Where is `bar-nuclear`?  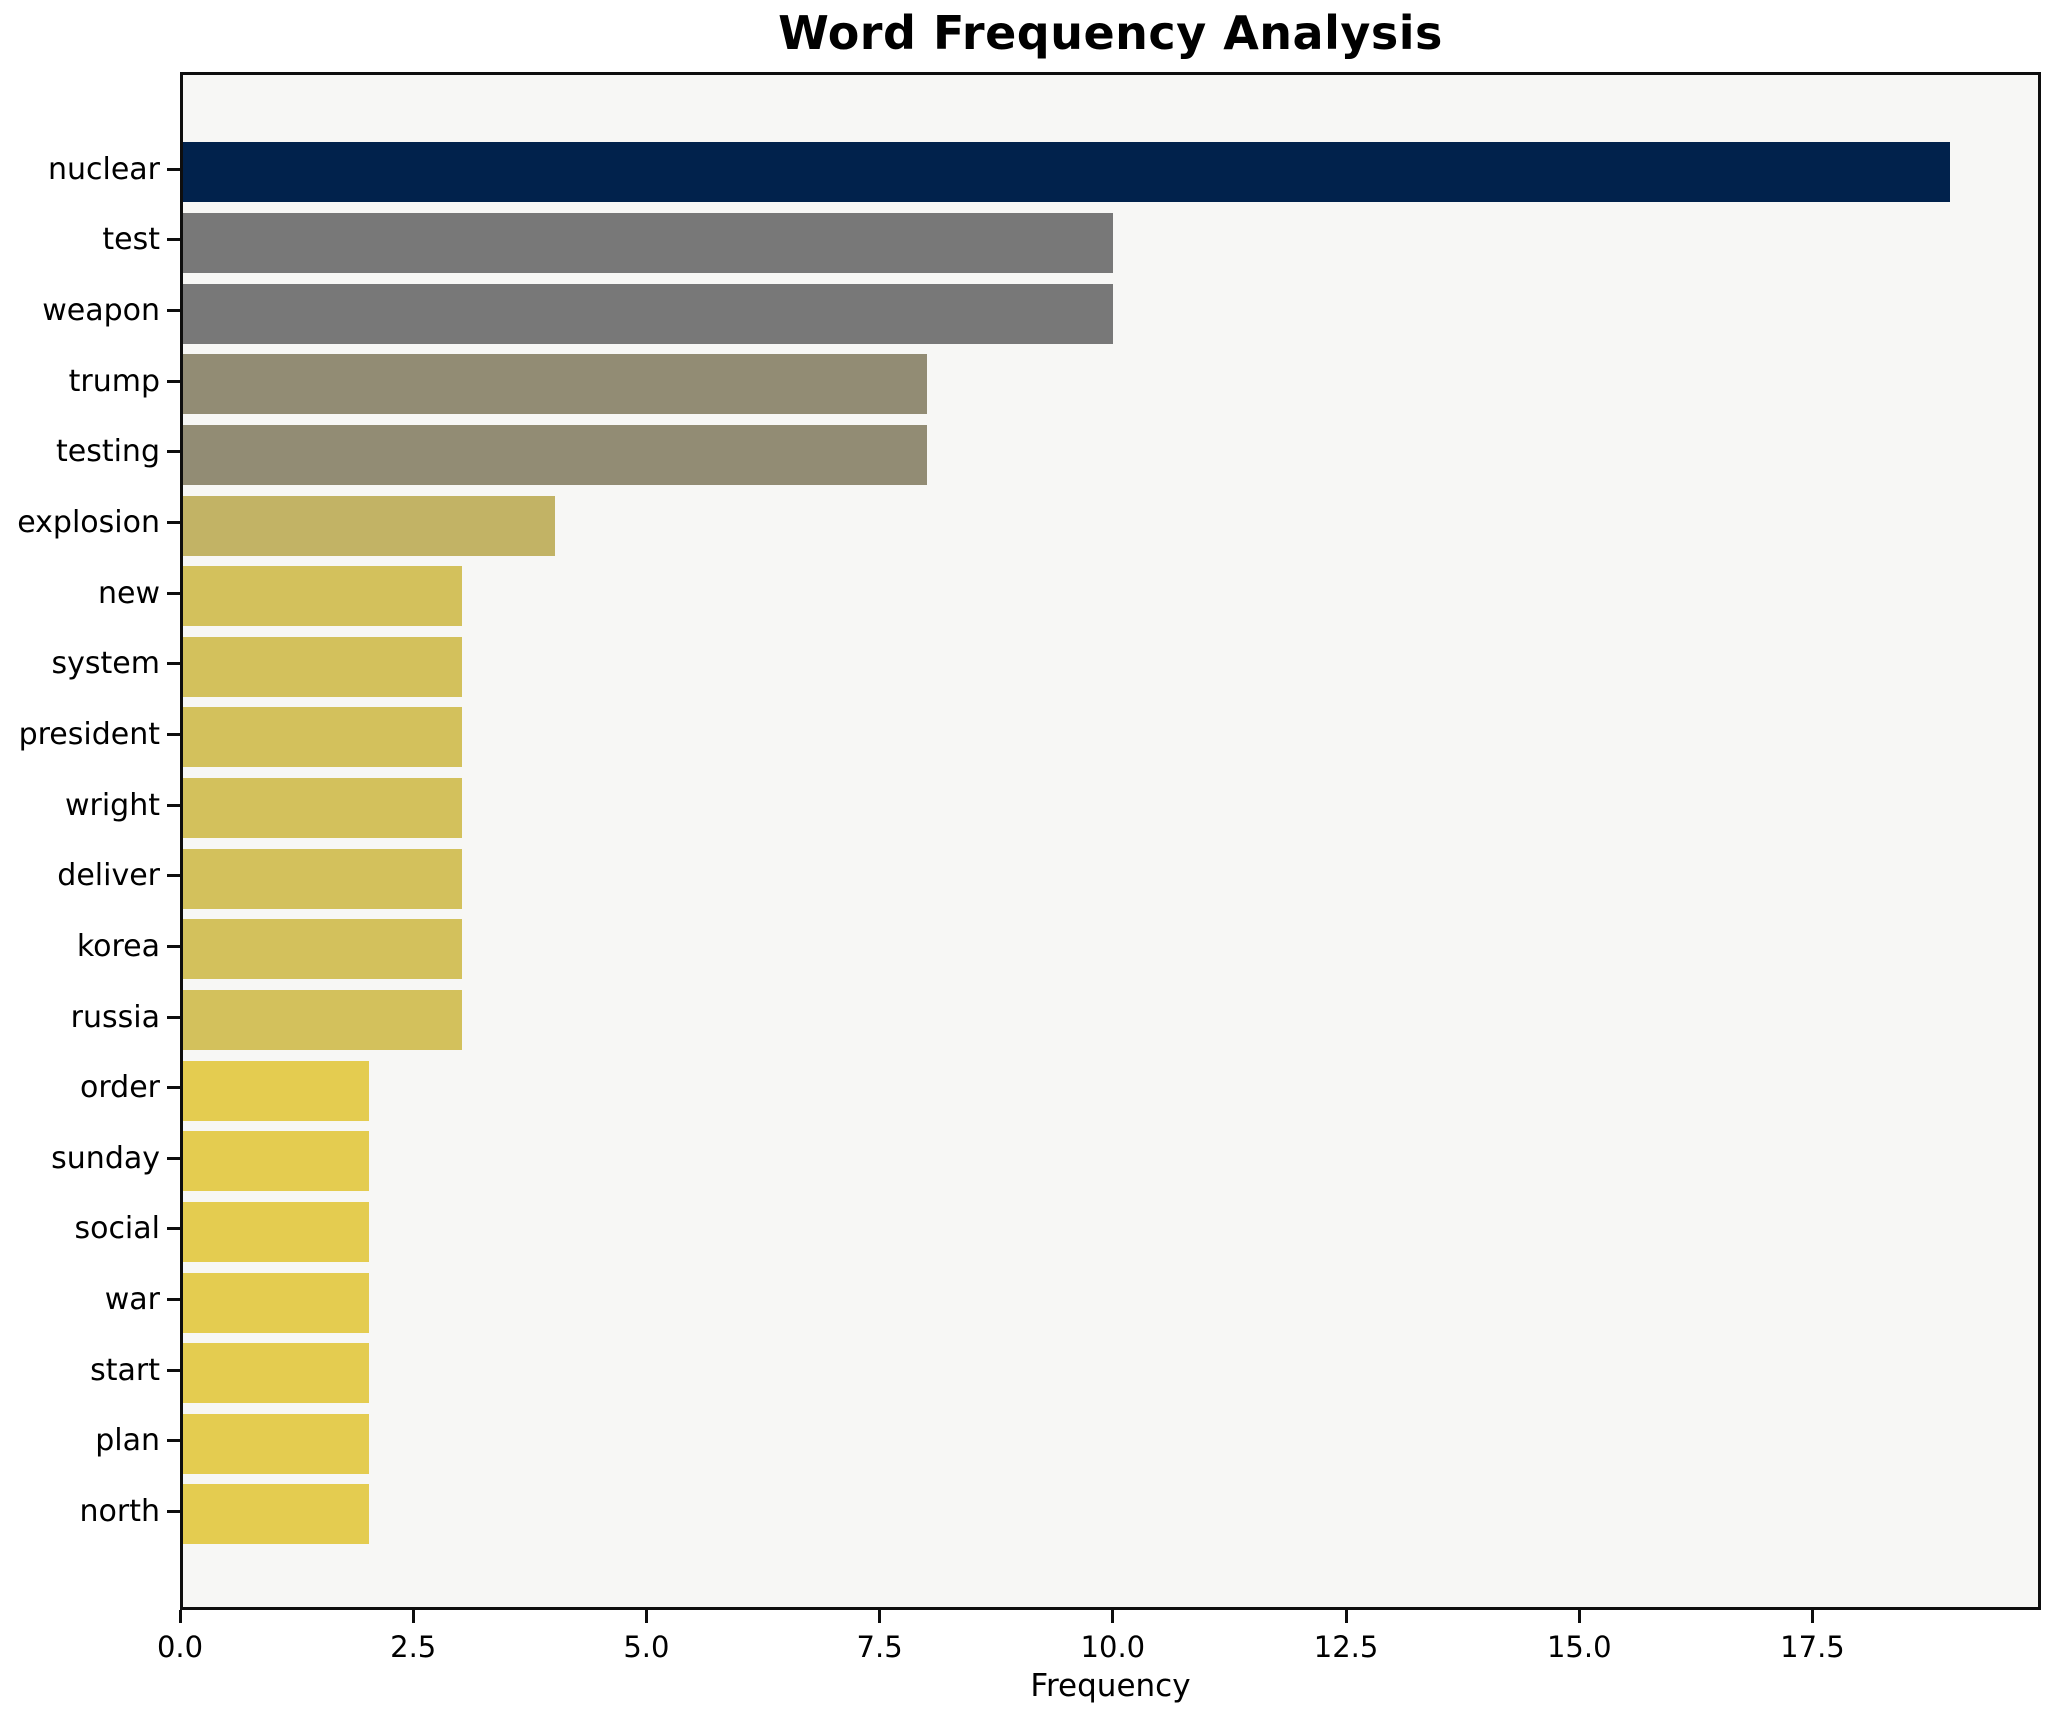
bar-nuclear is located at coordinates (1066, 172).